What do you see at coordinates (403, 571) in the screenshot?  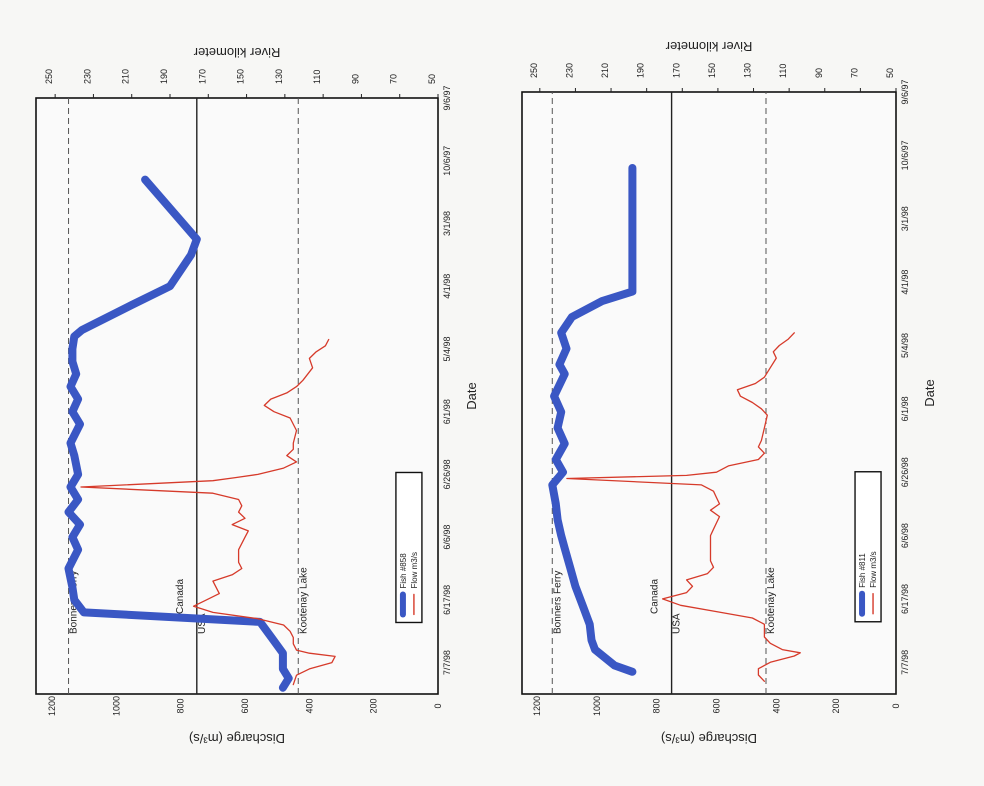 I see `legend-label: Fish #858` at bounding box center [403, 571].